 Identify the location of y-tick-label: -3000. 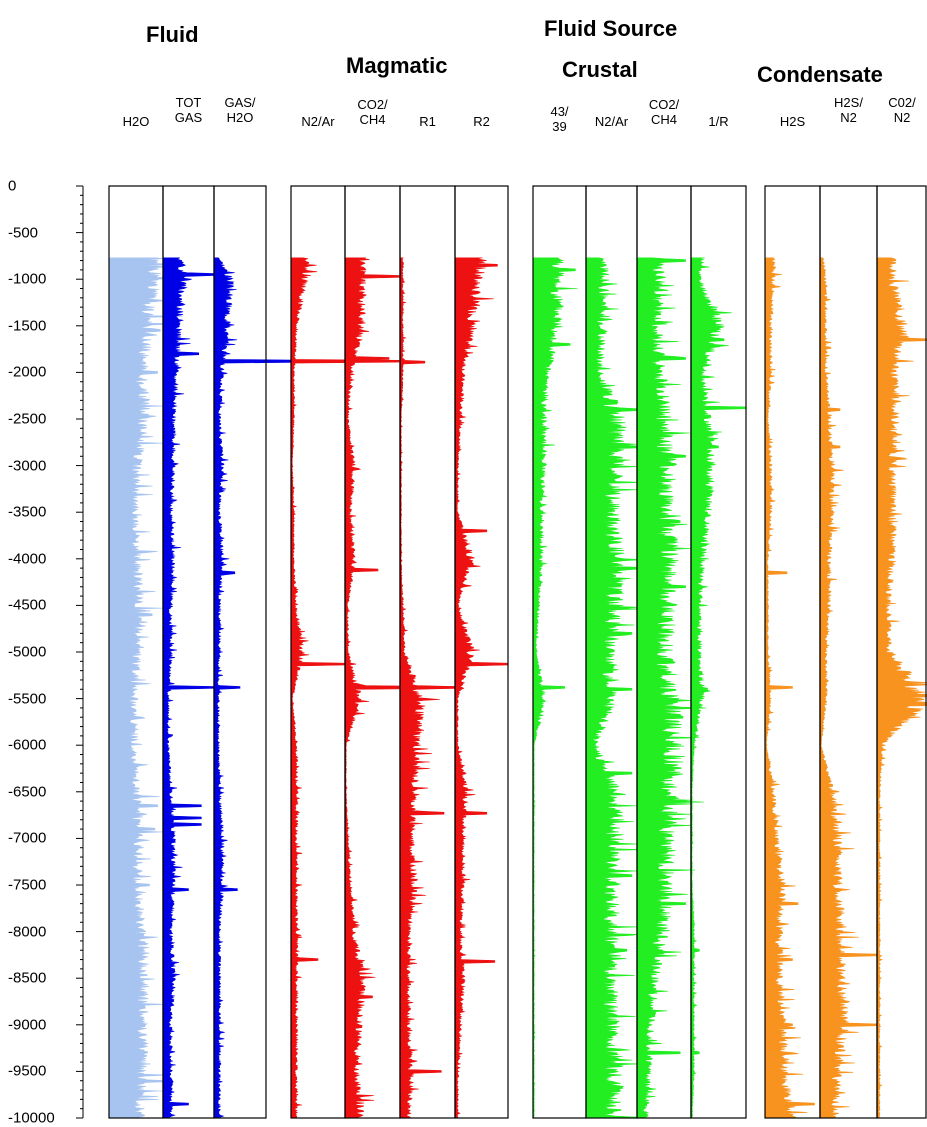
(27, 466).